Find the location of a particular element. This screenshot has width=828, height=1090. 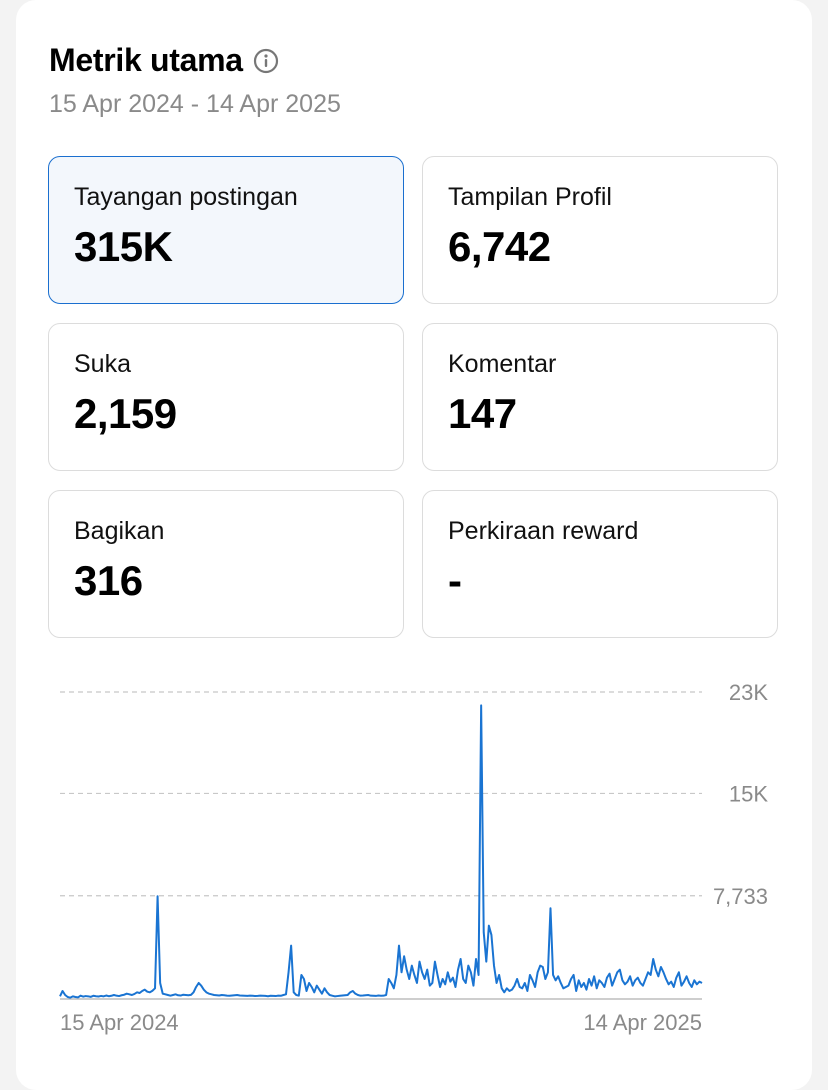

y-tick-label: 15K is located at coordinates (748, 793).